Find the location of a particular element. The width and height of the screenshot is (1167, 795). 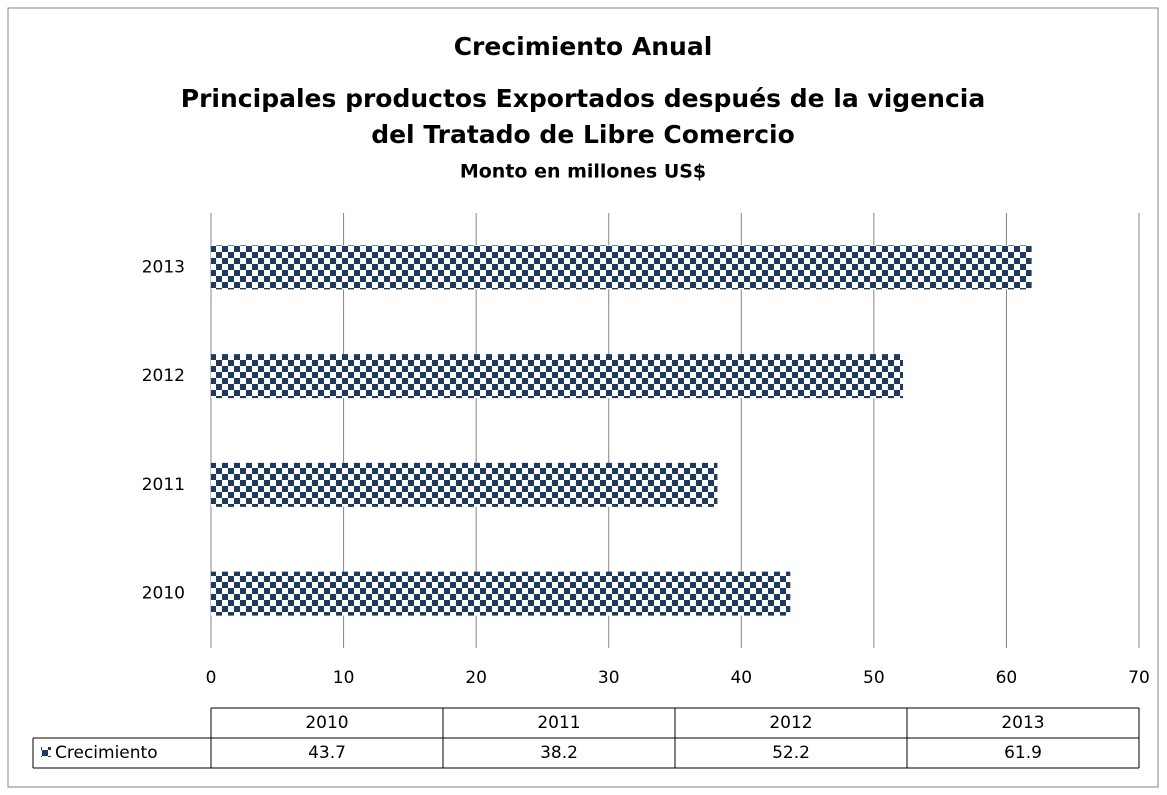

x-tick-label: 70 is located at coordinates (1139, 678).